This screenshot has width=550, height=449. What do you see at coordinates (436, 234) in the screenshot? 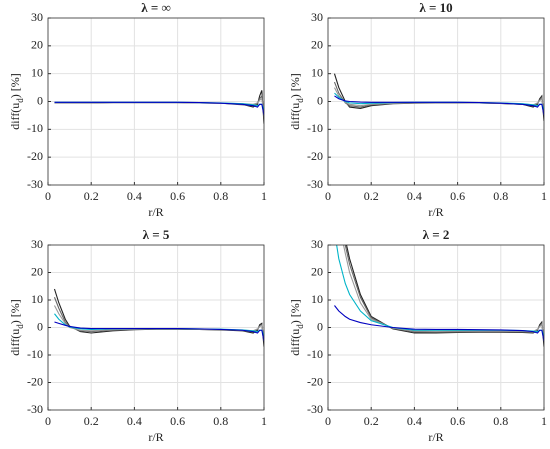
I see `chart-title: λ = 2` at bounding box center [436, 234].